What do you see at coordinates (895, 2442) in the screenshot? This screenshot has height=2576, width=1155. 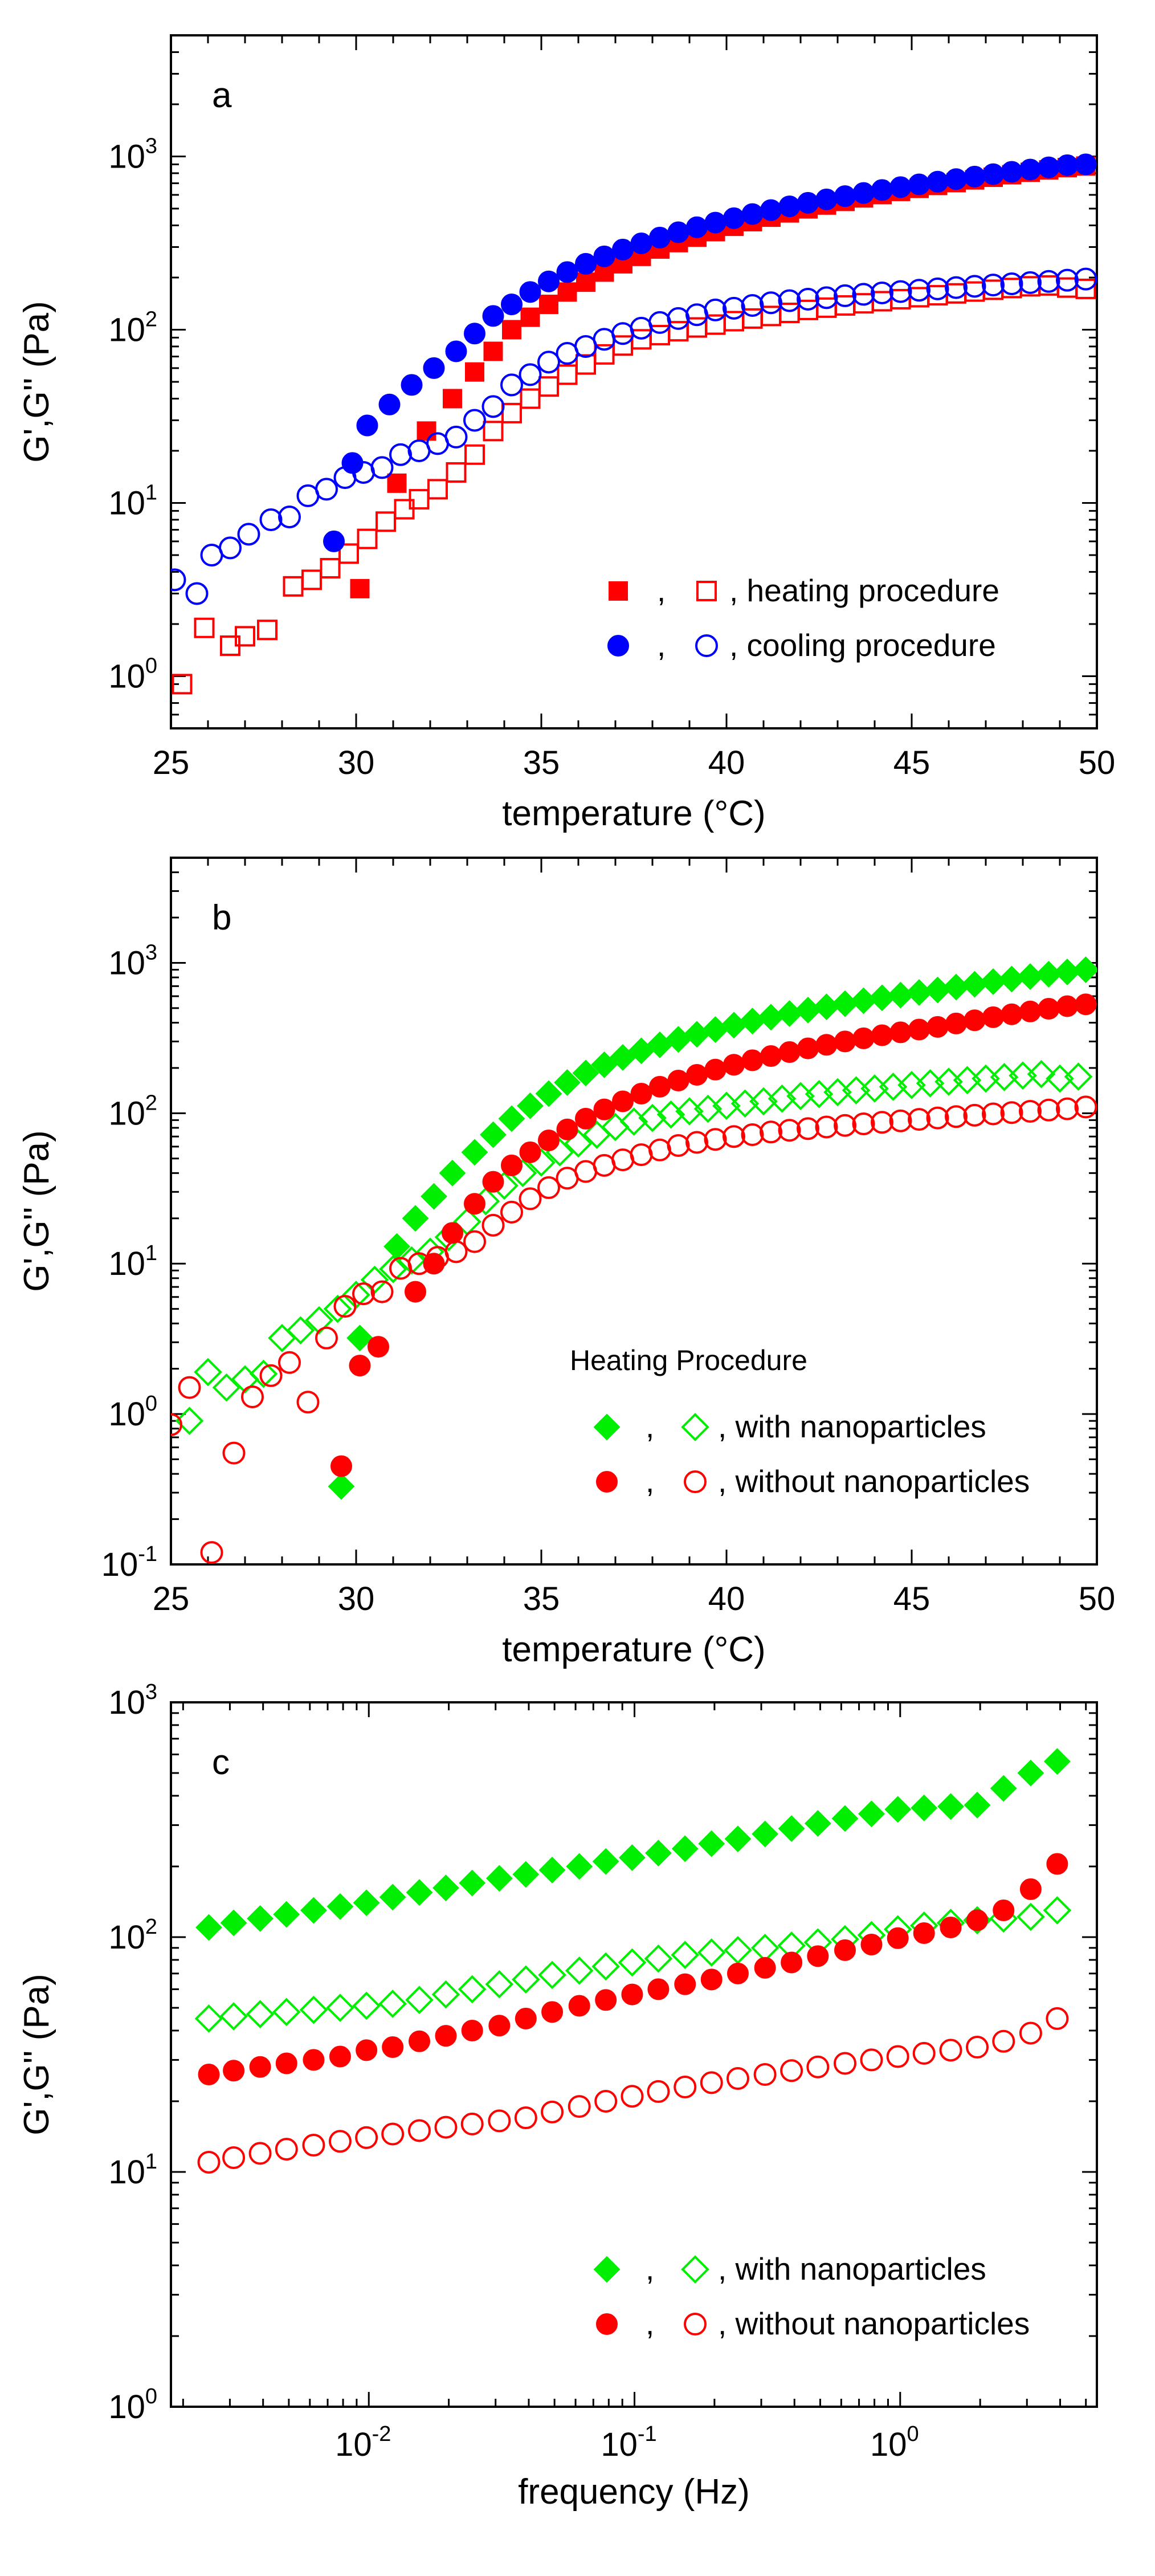 I see `x-tick-label: 10⁰` at bounding box center [895, 2442].